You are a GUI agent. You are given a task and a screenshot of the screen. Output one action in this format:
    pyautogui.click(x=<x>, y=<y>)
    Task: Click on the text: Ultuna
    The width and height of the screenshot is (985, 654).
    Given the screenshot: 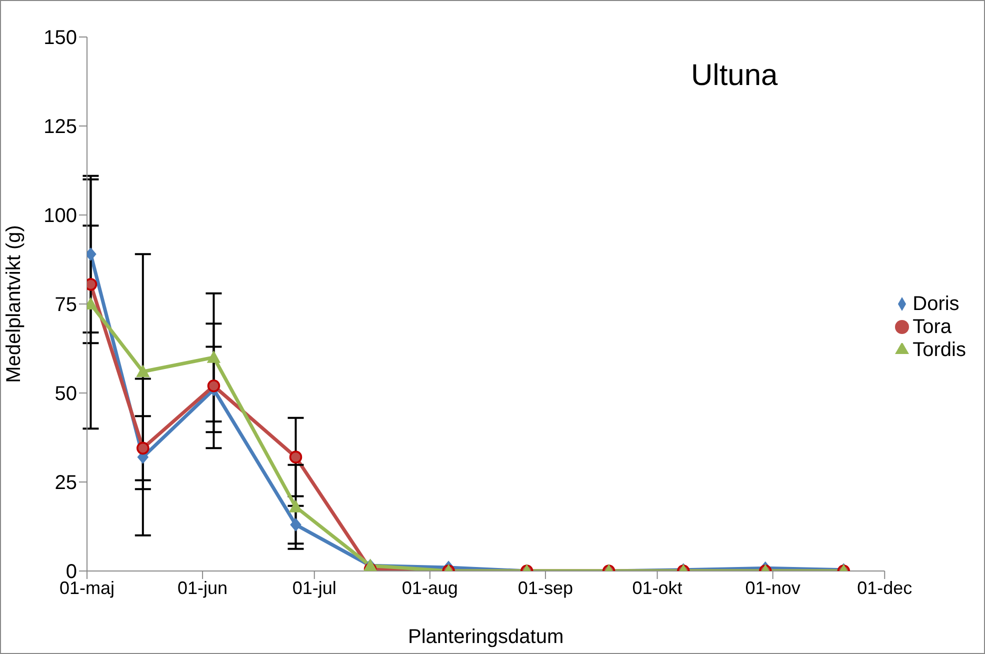 What is the action you would take?
    pyautogui.click(x=734, y=76)
    